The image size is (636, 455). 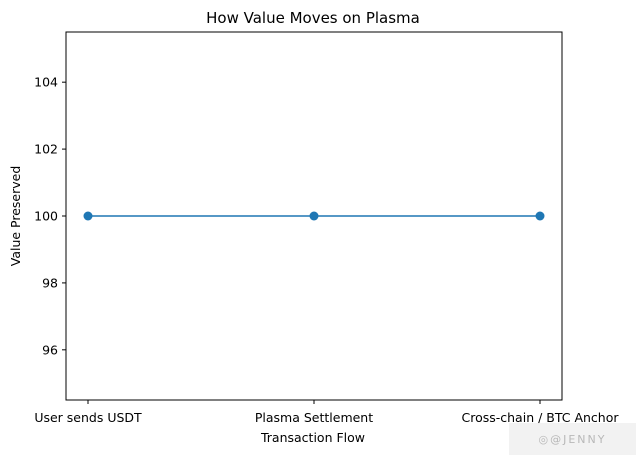 I want to click on series-layer, so click(x=314, y=216).